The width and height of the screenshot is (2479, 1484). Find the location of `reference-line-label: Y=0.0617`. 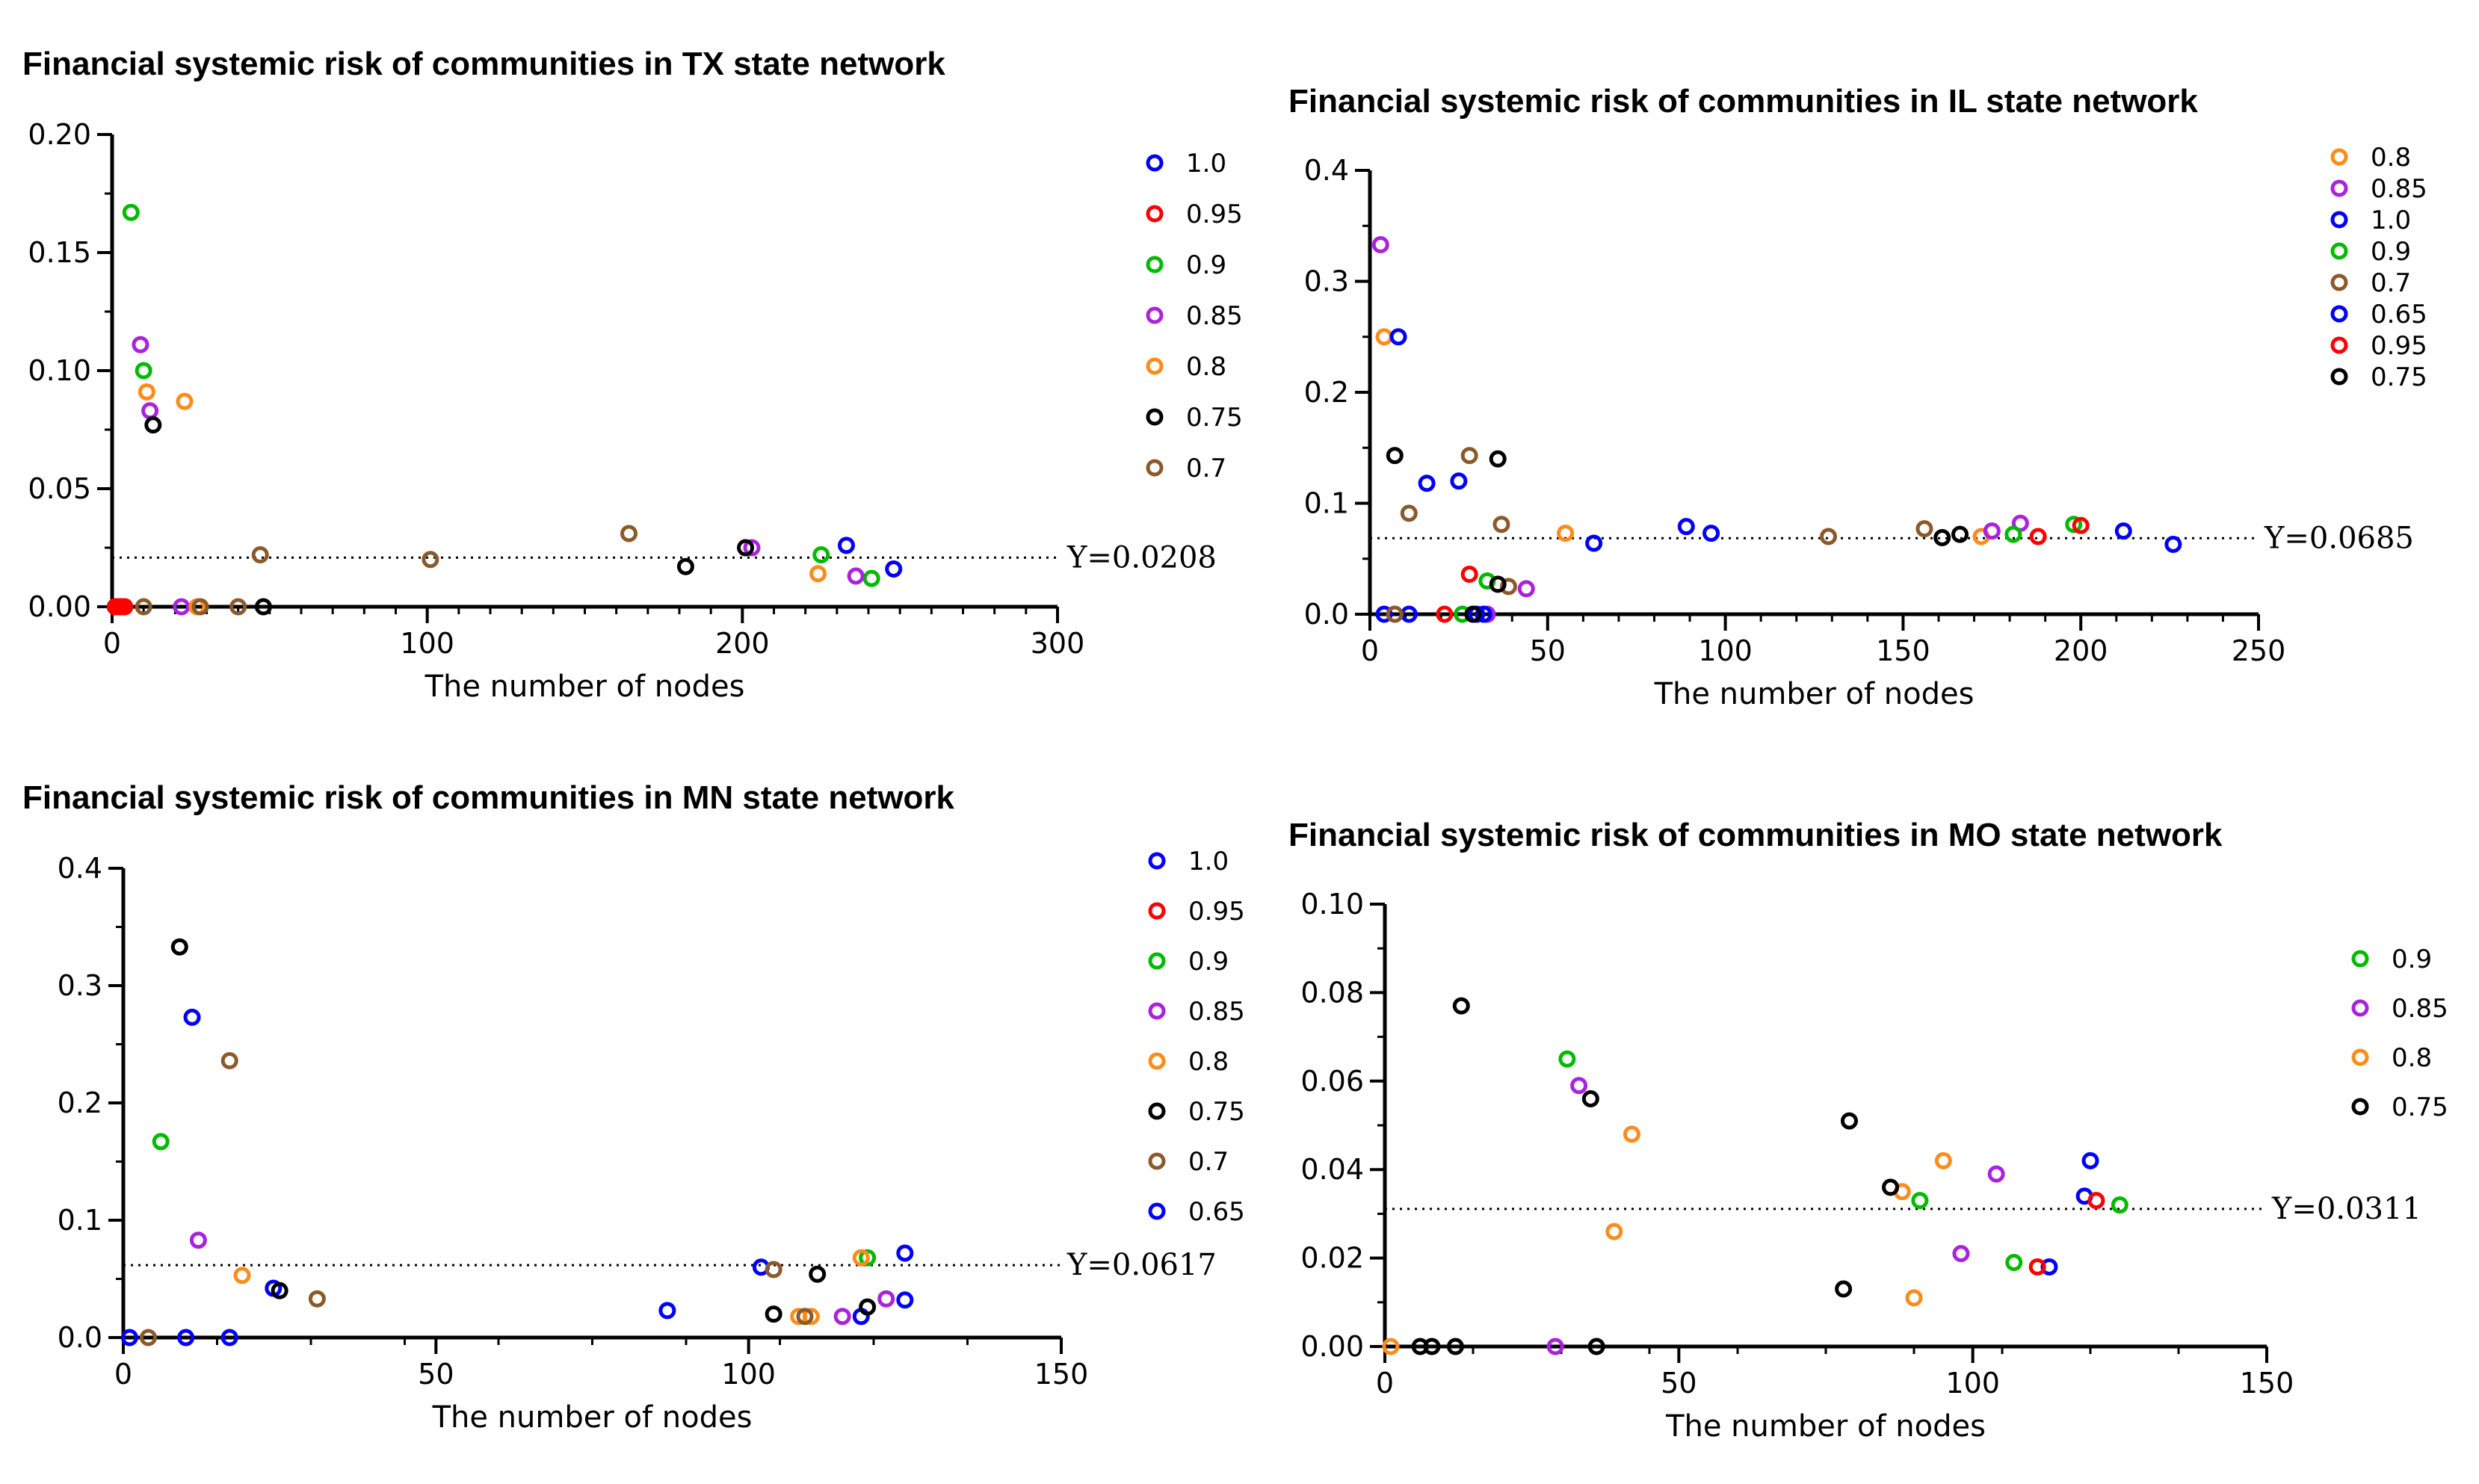

reference-line-label: Y=0.0617 is located at coordinates (1141, 1265).